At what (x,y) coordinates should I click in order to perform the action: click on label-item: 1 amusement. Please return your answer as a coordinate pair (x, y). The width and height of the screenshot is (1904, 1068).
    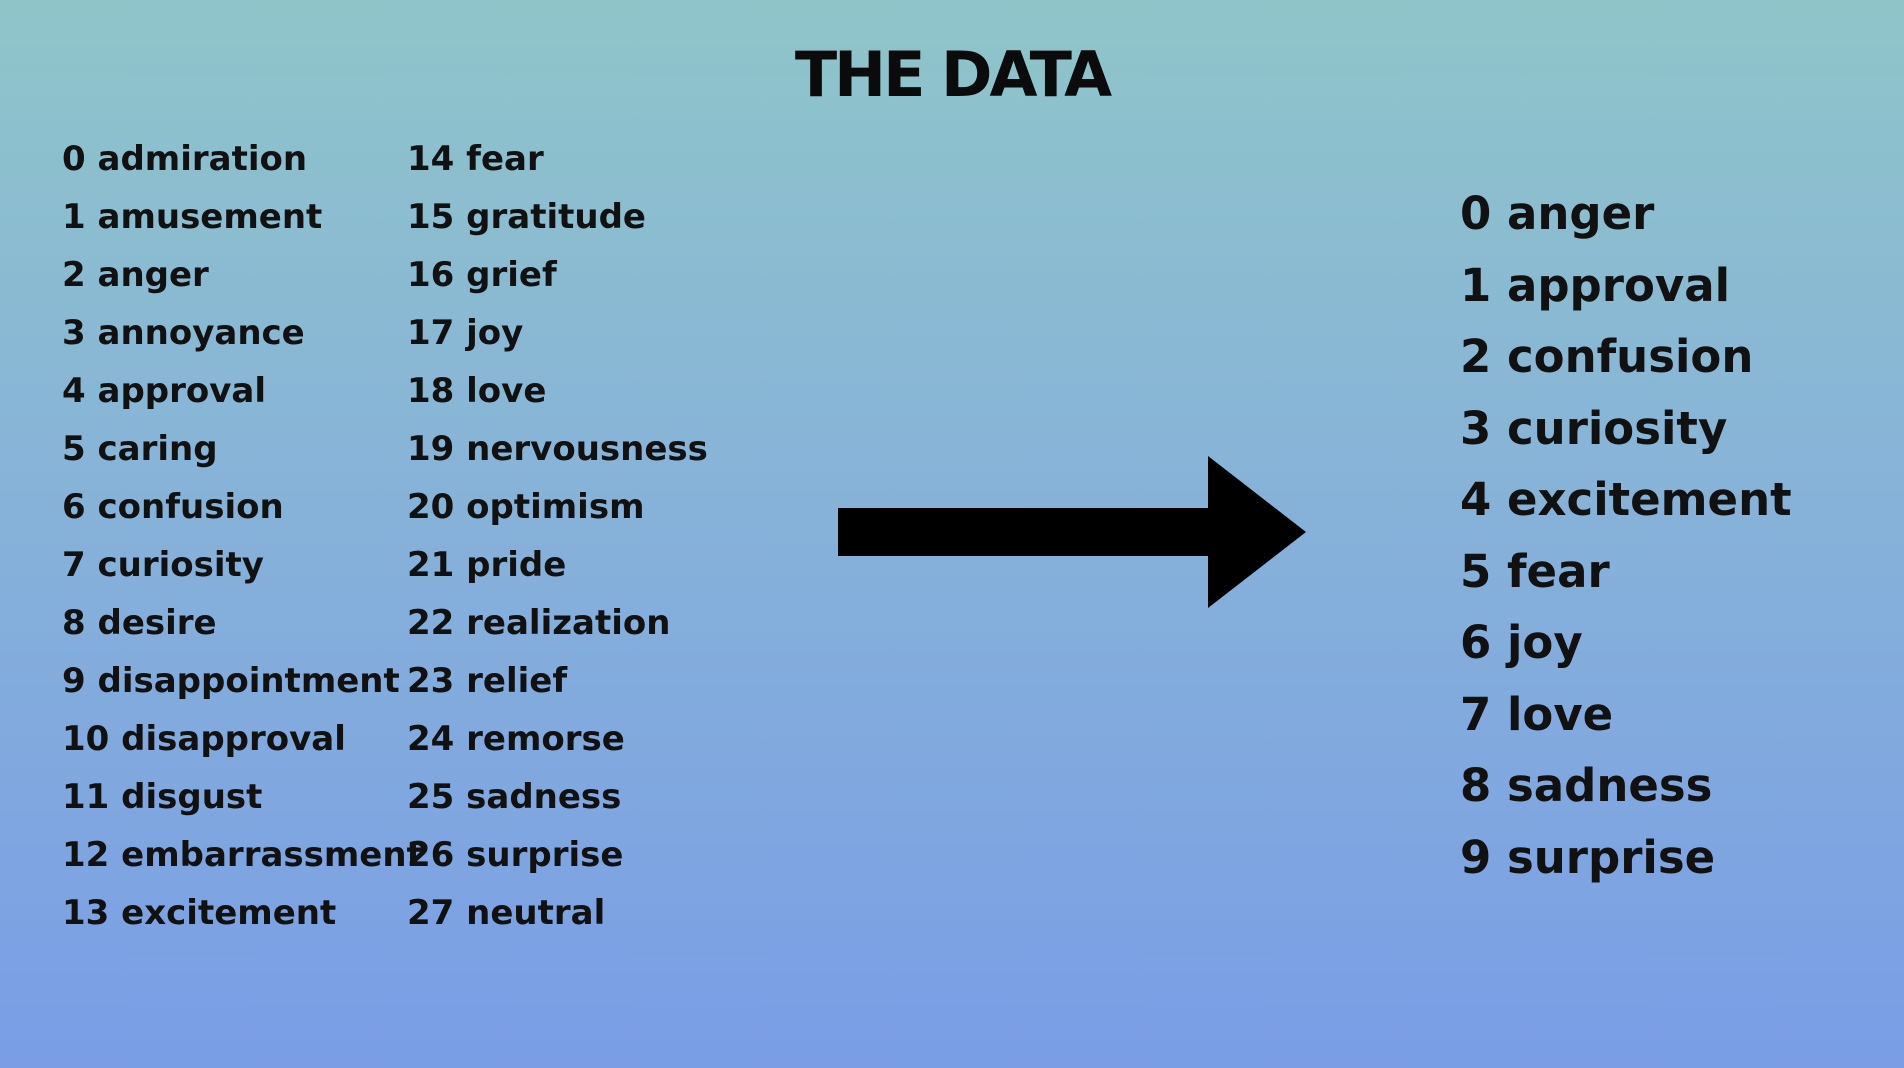
    Looking at the image, I should click on (192, 217).